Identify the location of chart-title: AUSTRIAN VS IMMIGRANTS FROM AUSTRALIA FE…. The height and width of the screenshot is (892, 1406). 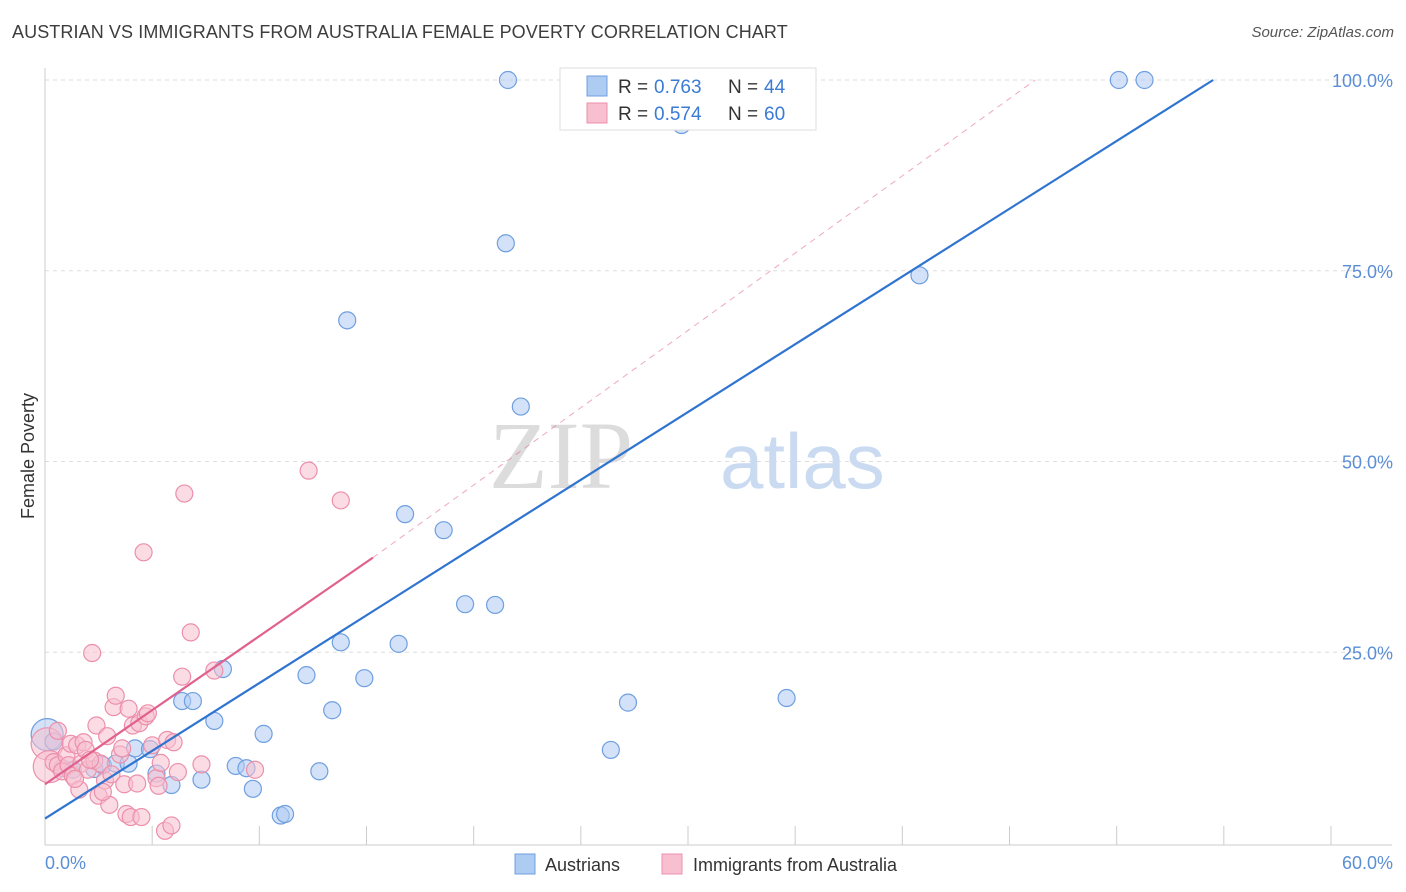
(400, 32).